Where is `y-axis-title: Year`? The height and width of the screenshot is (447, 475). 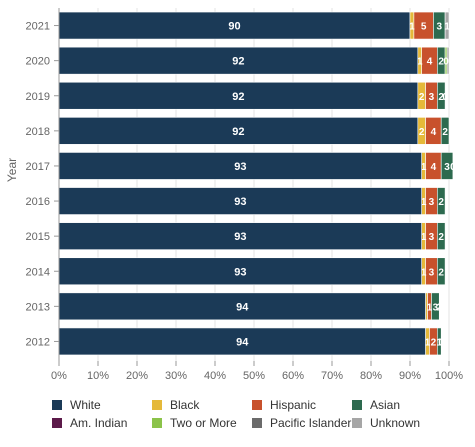
y-axis-title: Year is located at coordinates (12, 170).